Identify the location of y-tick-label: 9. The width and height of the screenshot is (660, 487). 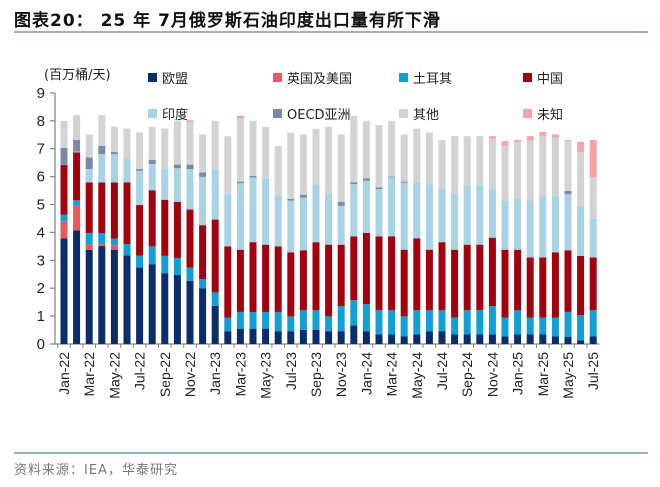
(41, 93).